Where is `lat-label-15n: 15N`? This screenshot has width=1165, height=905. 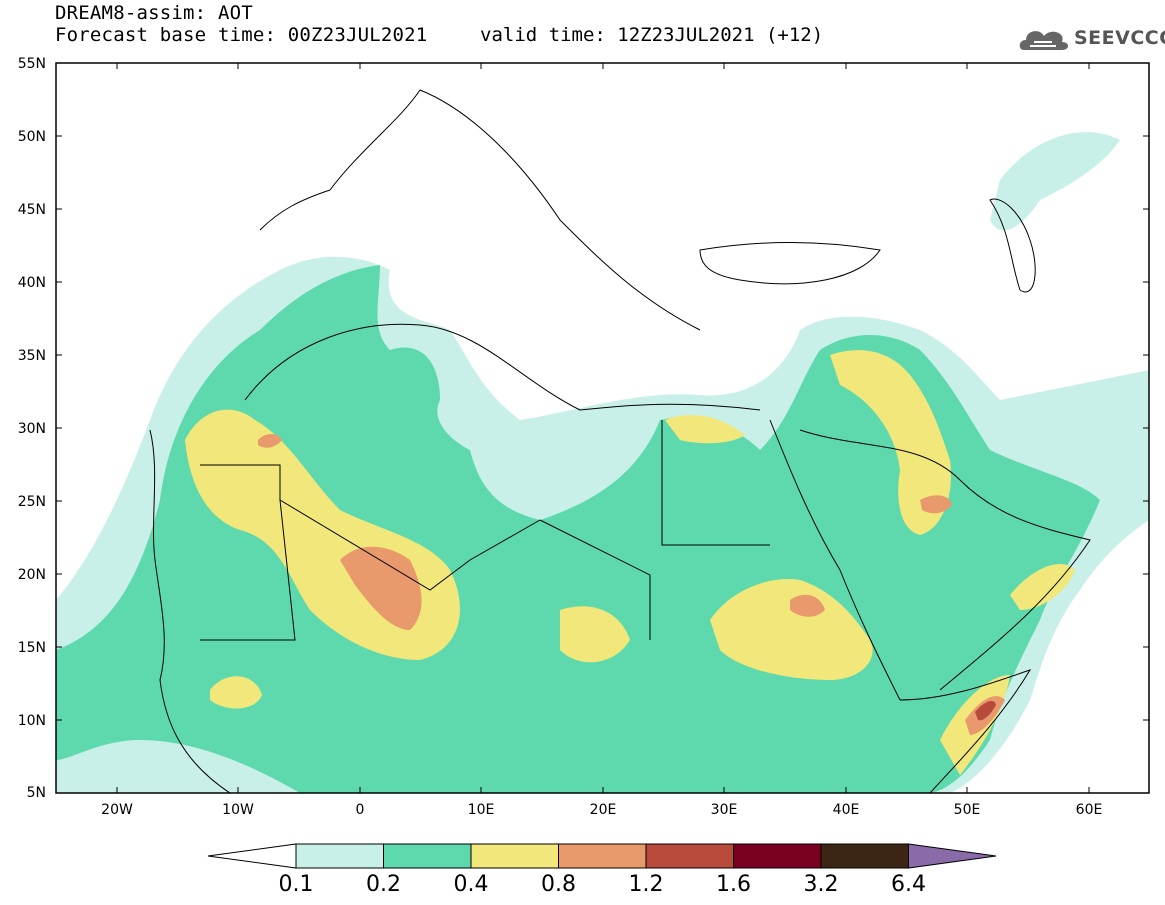
lat-label-15n: 15N is located at coordinates (31, 648).